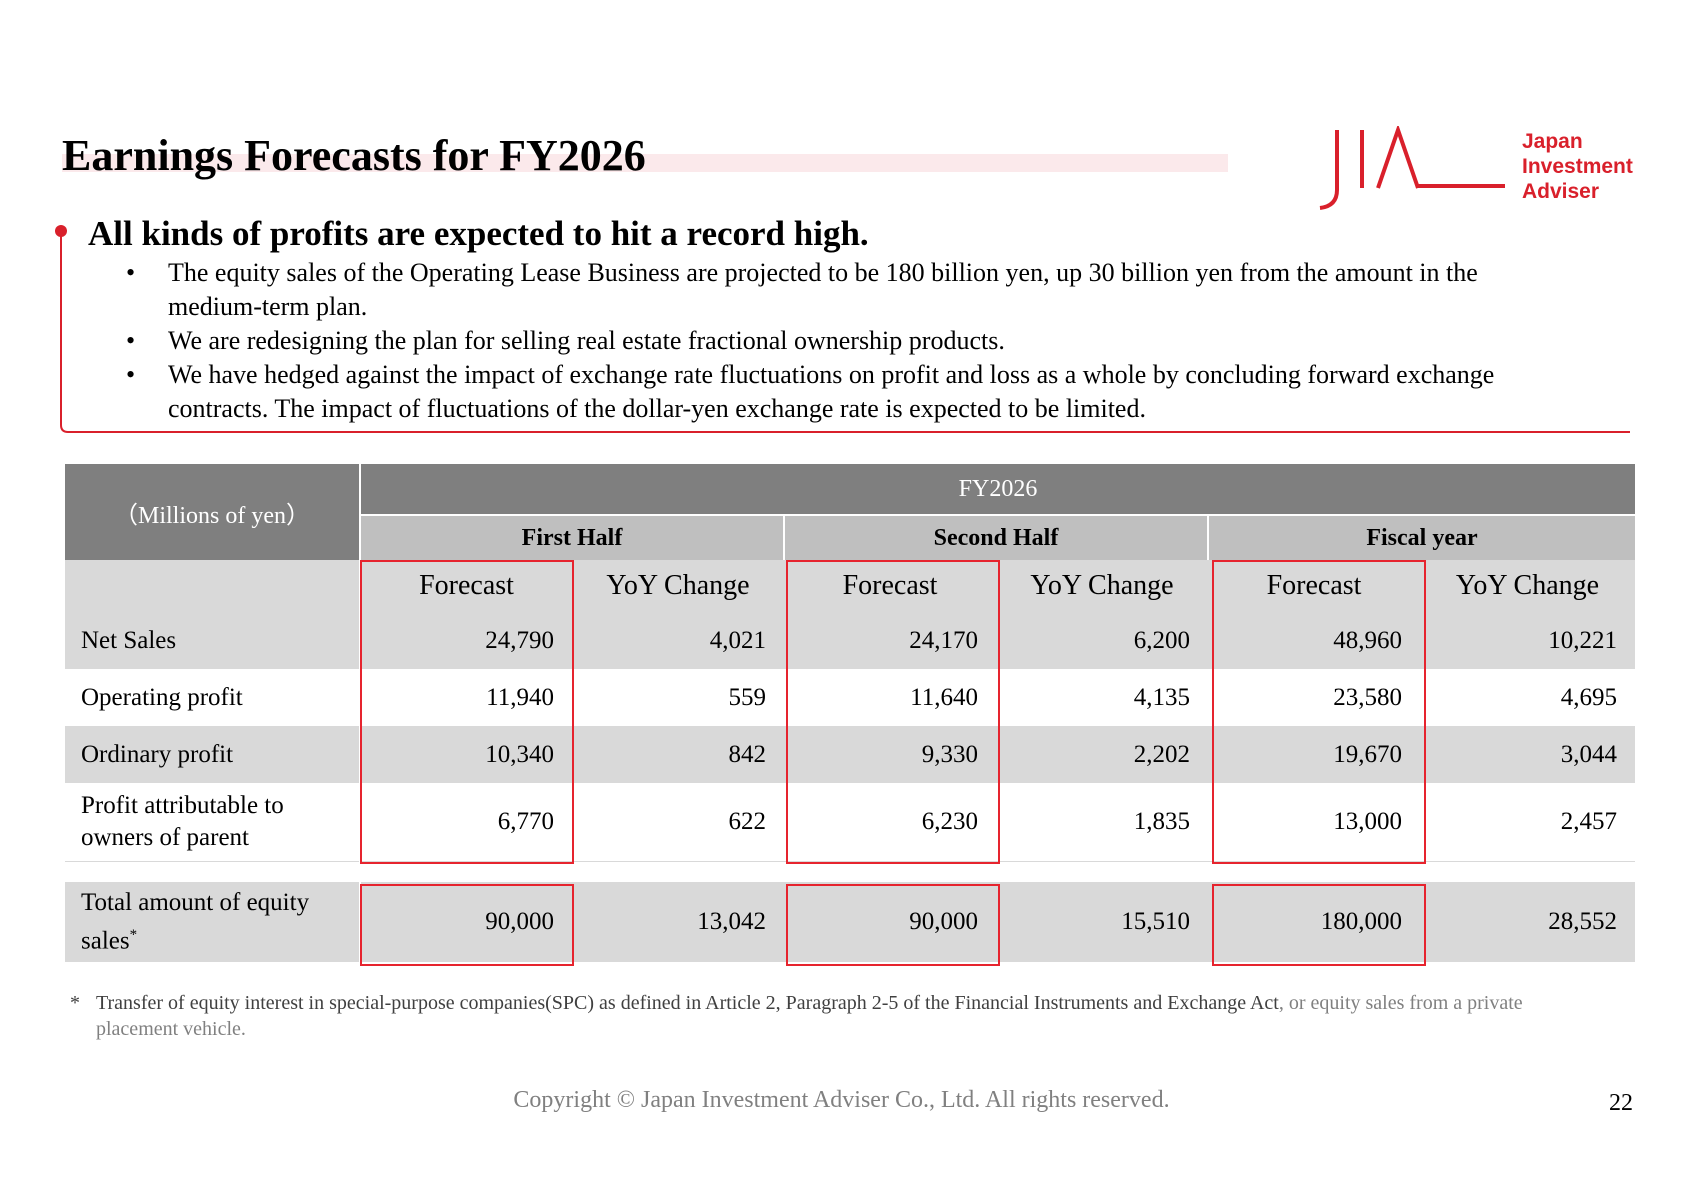 The image size is (1683, 1190). What do you see at coordinates (75, 1003) in the screenshot?
I see `footnote-marker: *` at bounding box center [75, 1003].